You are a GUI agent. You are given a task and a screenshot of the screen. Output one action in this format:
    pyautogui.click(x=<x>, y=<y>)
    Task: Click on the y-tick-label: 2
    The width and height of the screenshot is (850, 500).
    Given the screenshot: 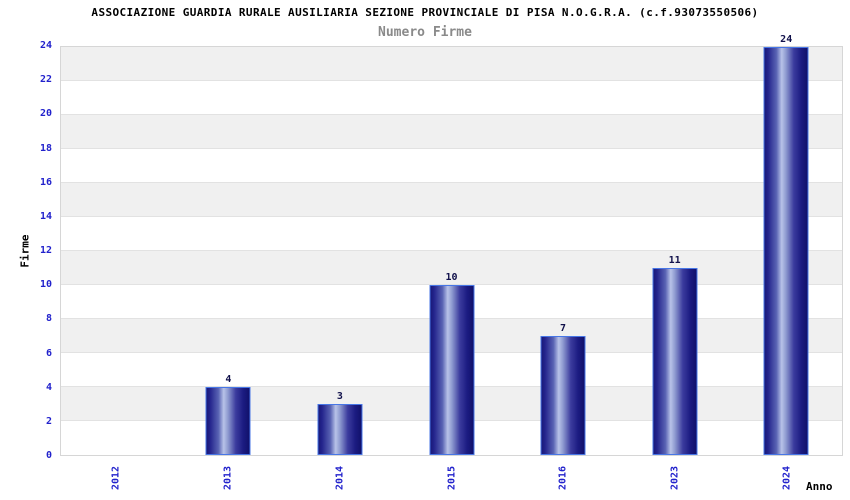 What is the action you would take?
    pyautogui.click(x=48, y=421)
    